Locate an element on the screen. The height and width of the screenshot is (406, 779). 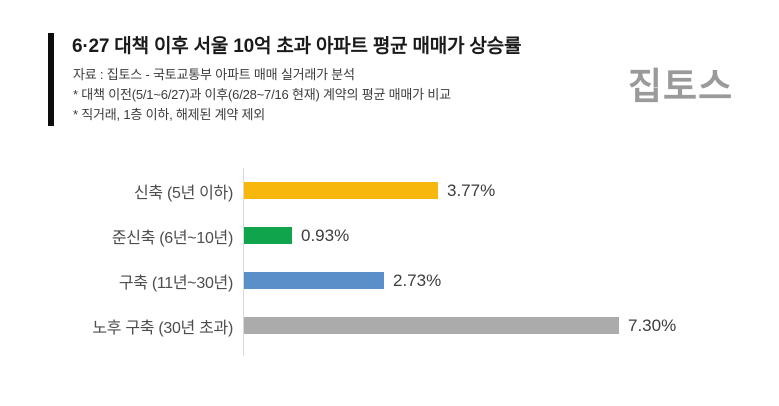
category-label: 신축 (5년 이하) is located at coordinates (183, 193).